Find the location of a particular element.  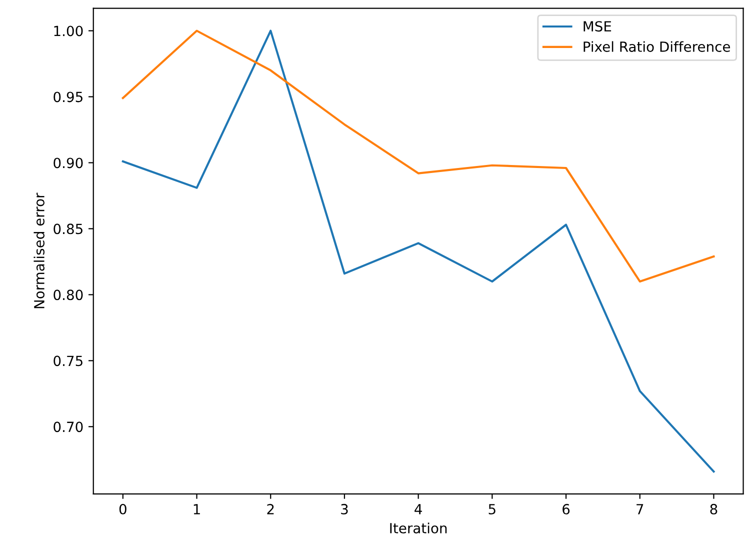

legend-label: MSE is located at coordinates (598, 26).